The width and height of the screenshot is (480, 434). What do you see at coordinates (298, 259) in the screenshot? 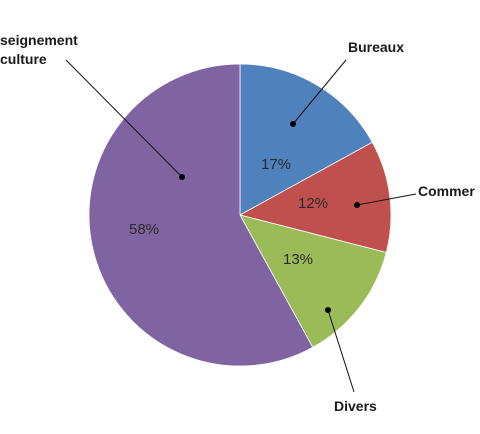
I see `percent-label-divers: 13%` at bounding box center [298, 259].